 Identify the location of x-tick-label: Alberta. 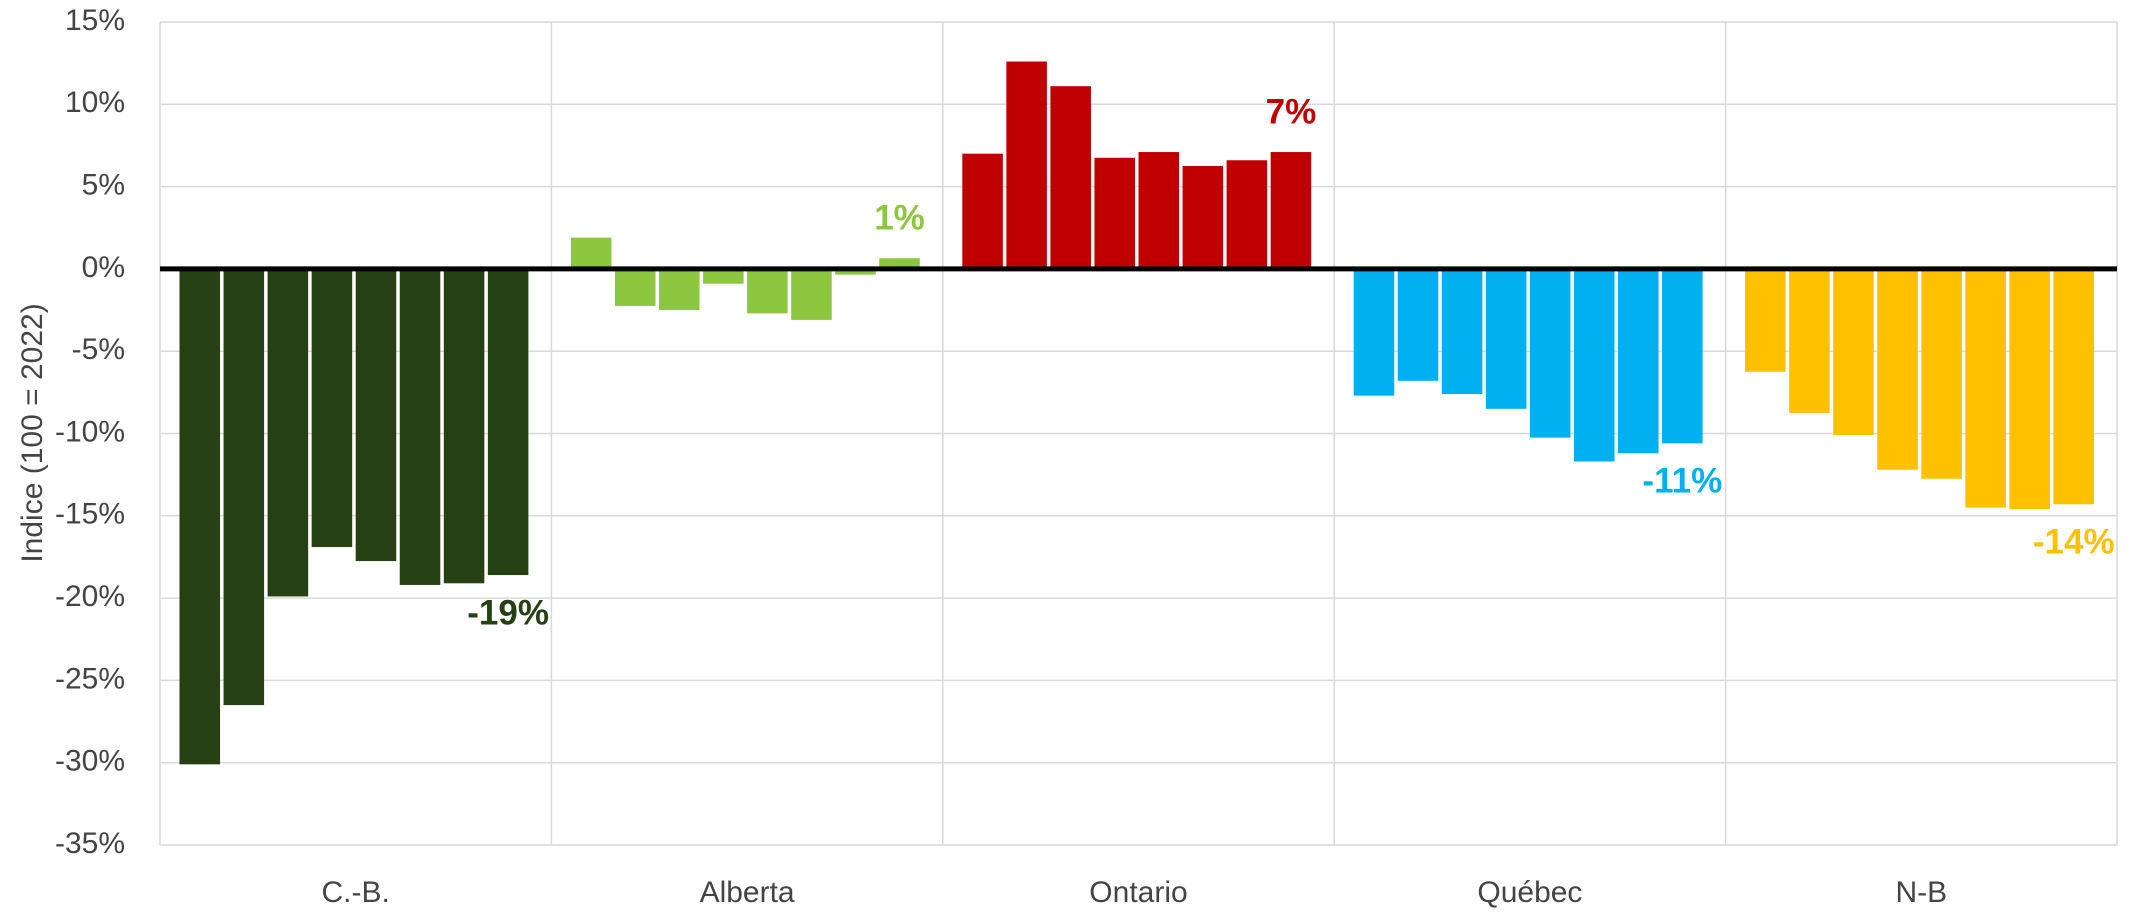
(747, 892).